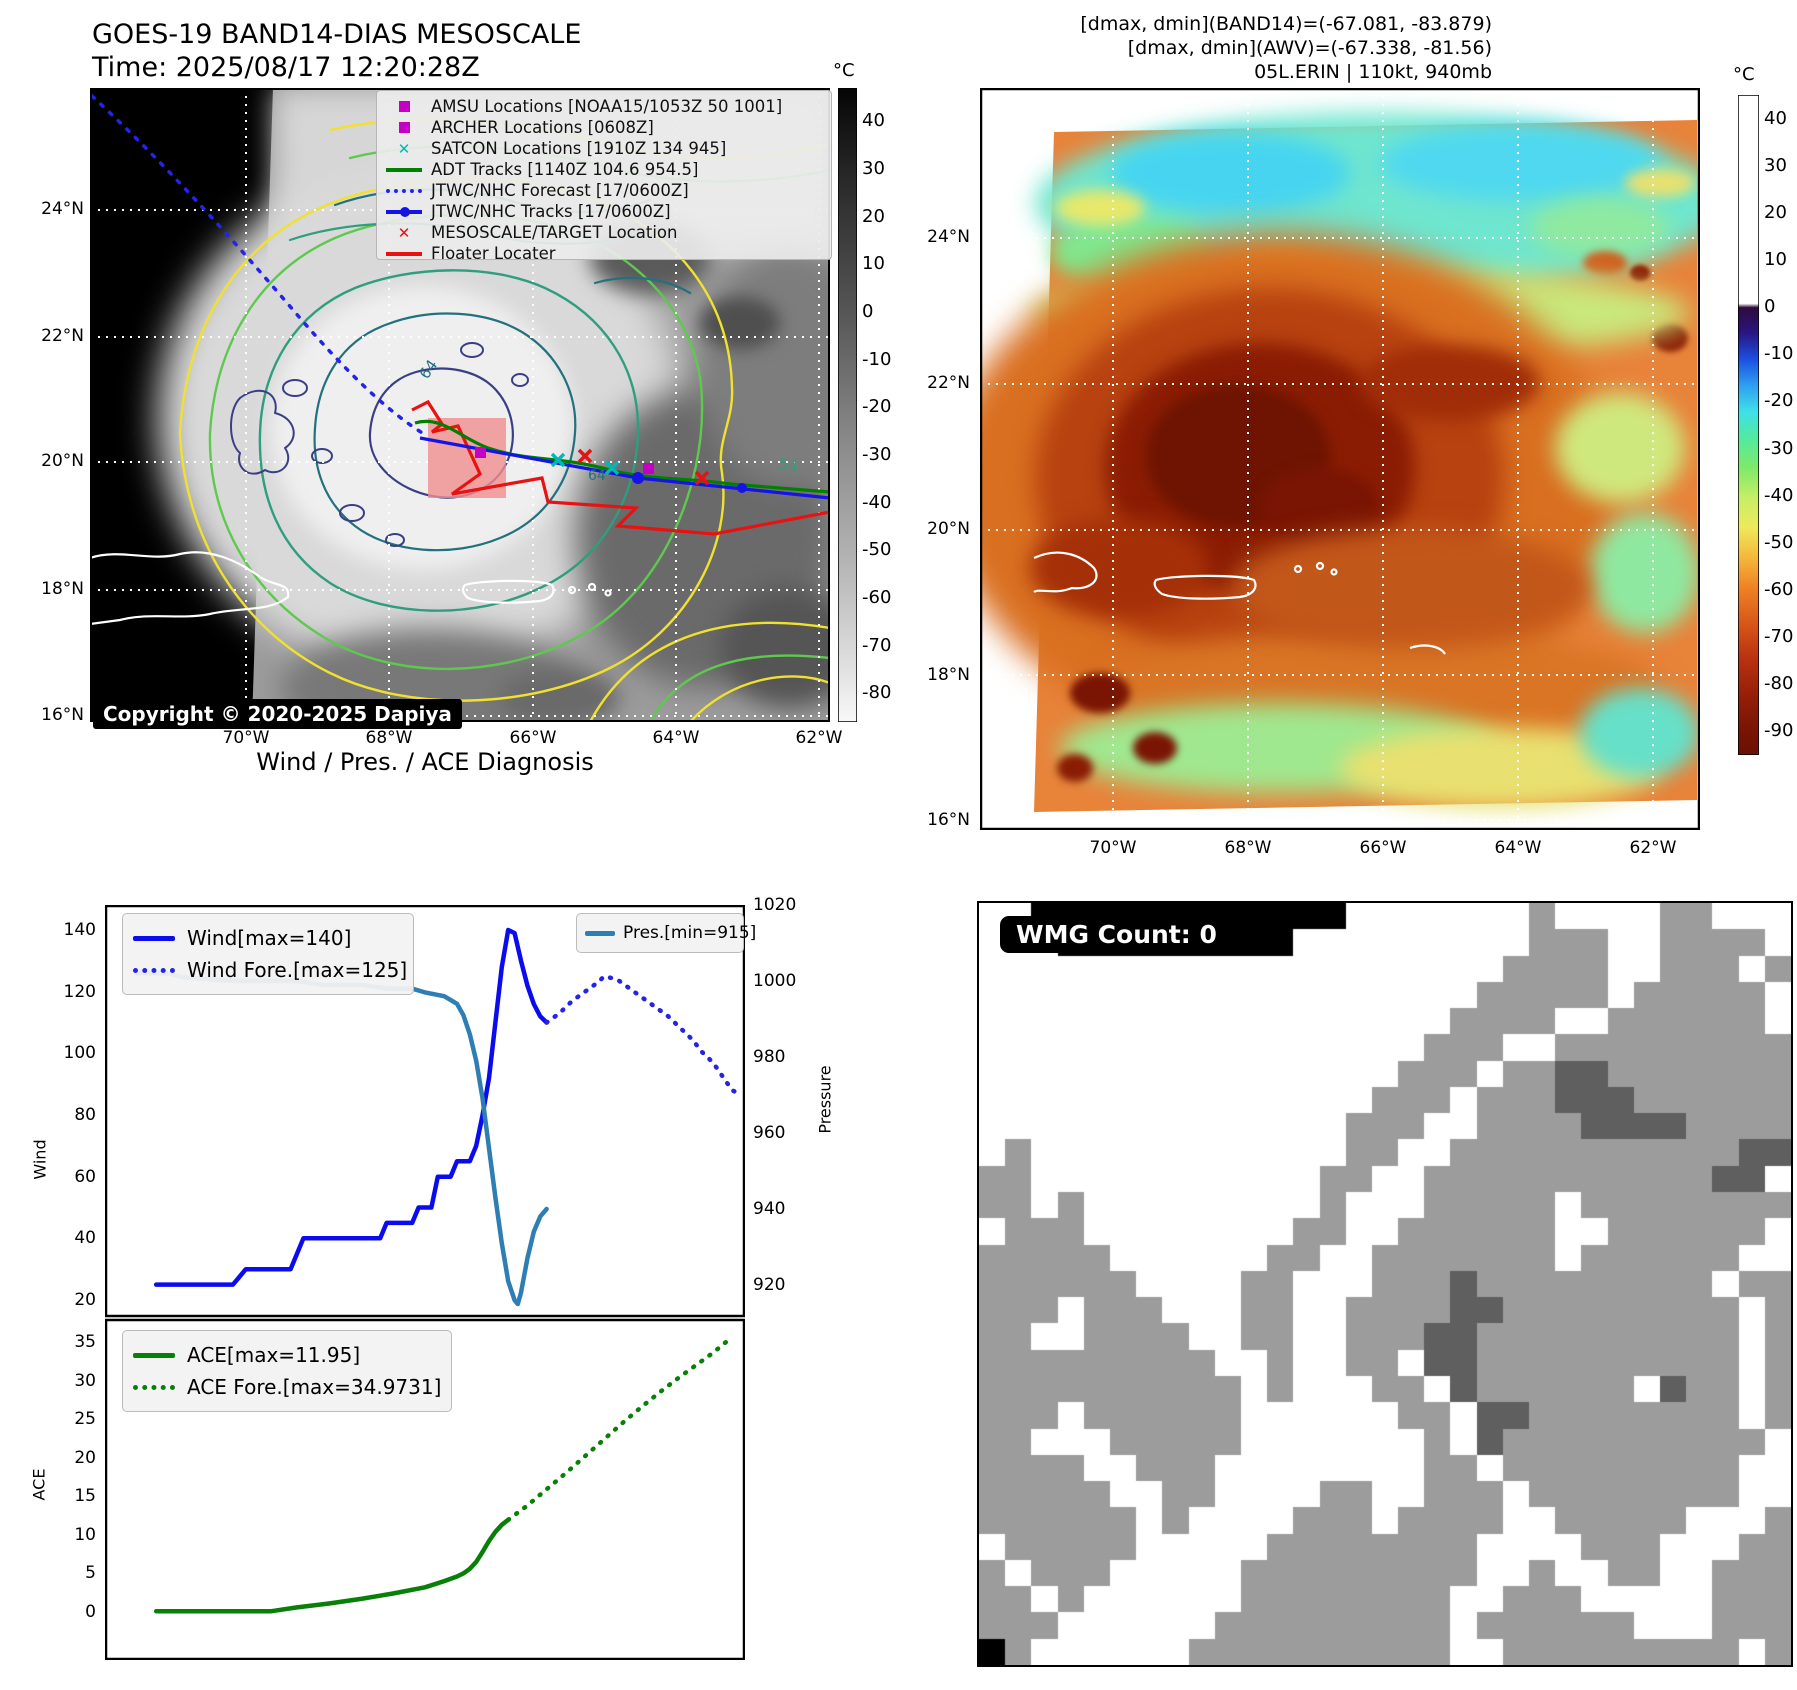  Describe the element at coordinates (85, 1115) in the screenshot. I see `wind-tick: 80` at that location.